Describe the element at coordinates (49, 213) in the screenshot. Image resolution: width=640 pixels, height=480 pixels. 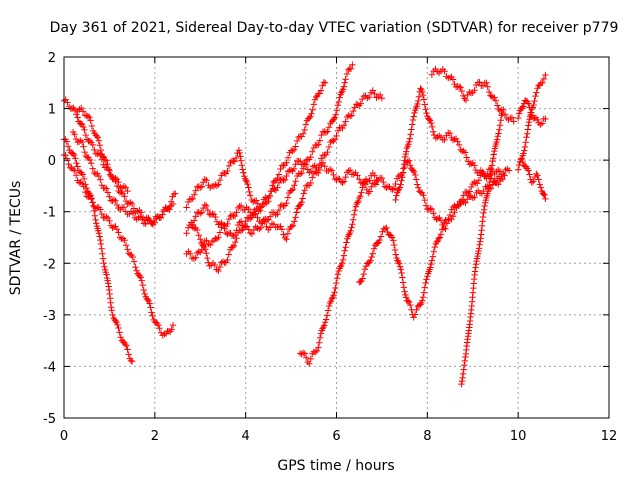
I see `y-tick-label: -1` at that location.